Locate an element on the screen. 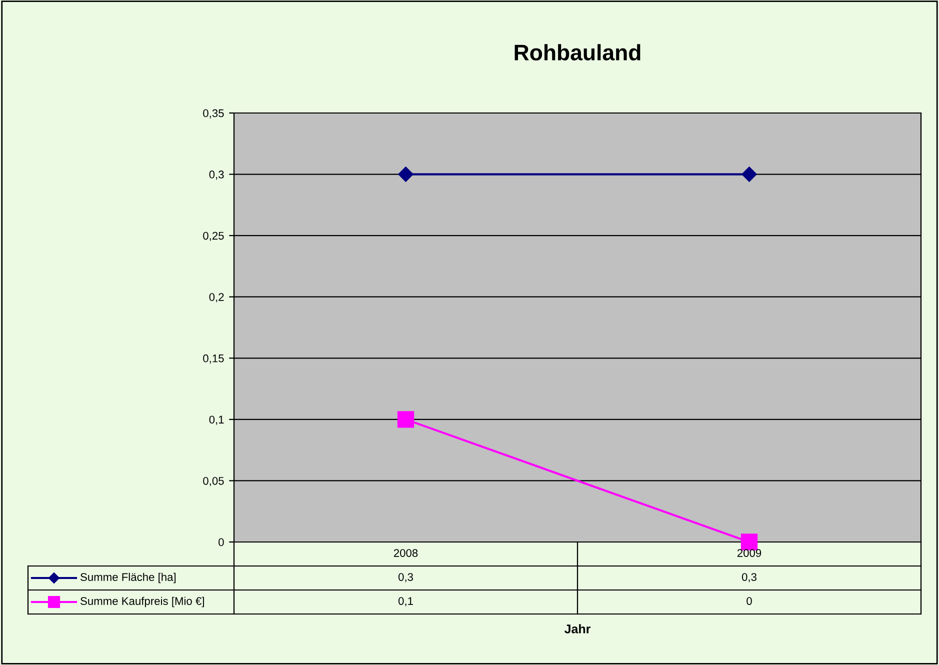 The height and width of the screenshot is (665, 939). y-tick-label: 0,05 is located at coordinates (213, 481).